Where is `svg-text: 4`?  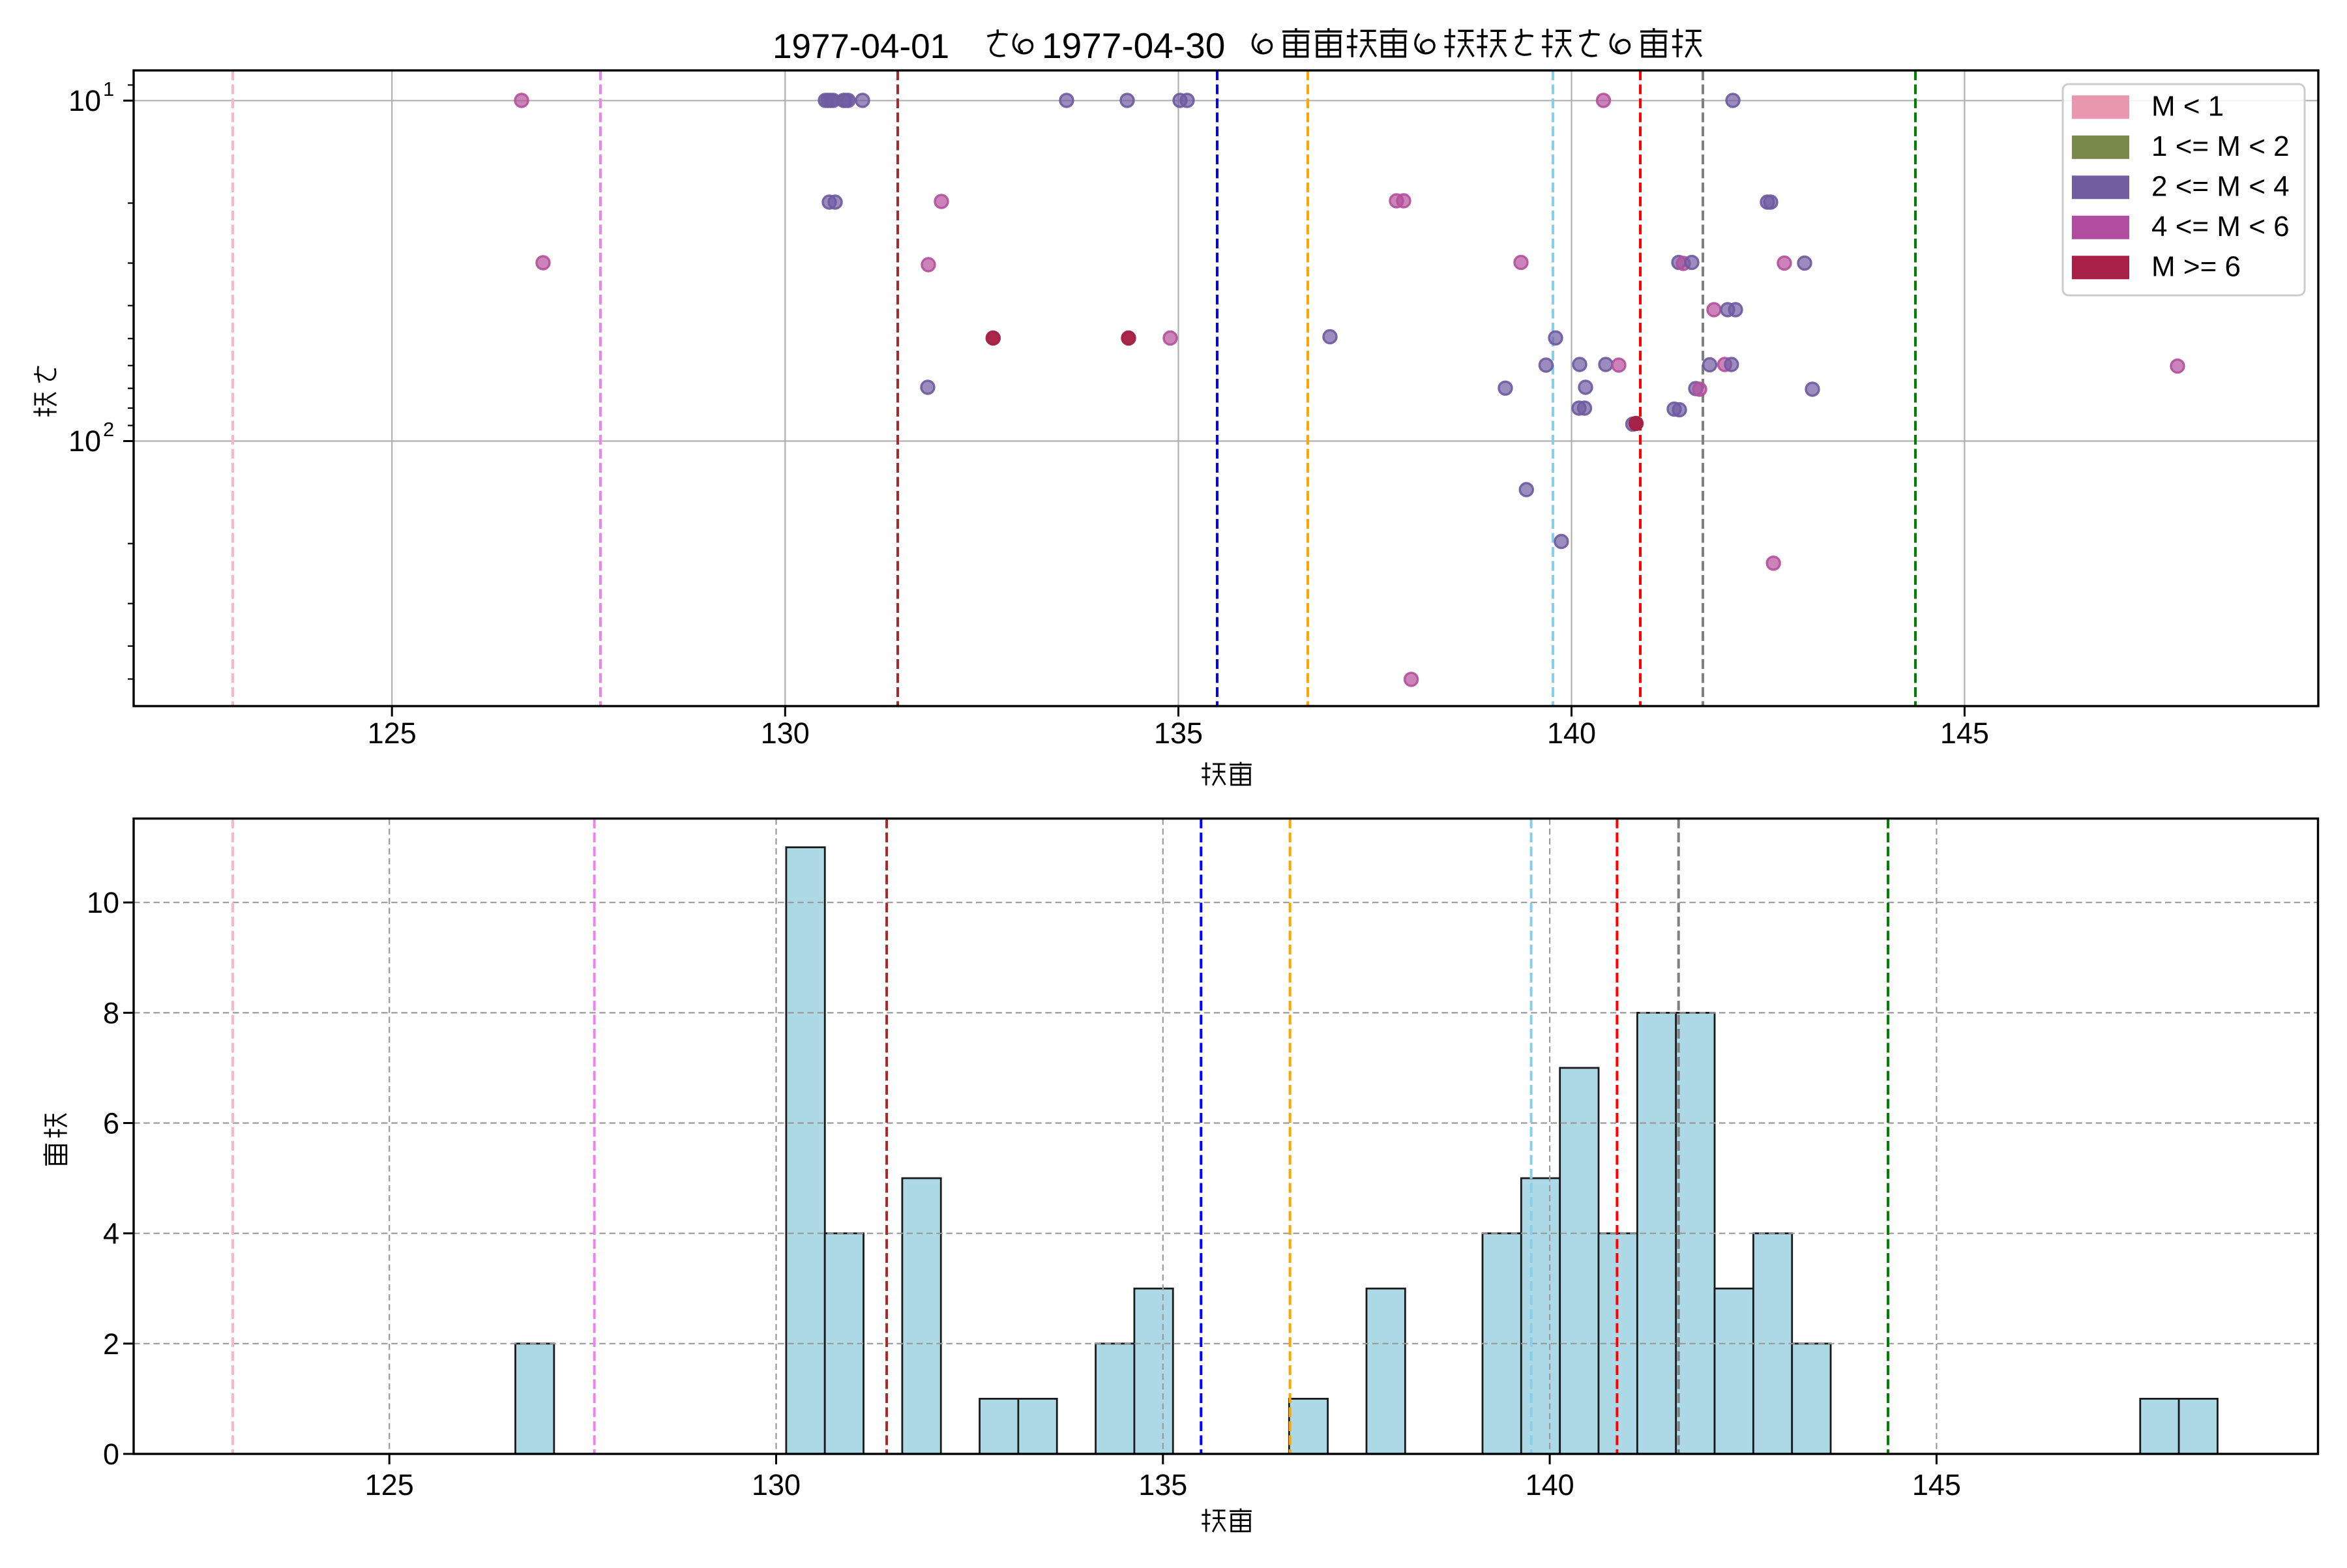
svg-text: 4 is located at coordinates (111, 1233).